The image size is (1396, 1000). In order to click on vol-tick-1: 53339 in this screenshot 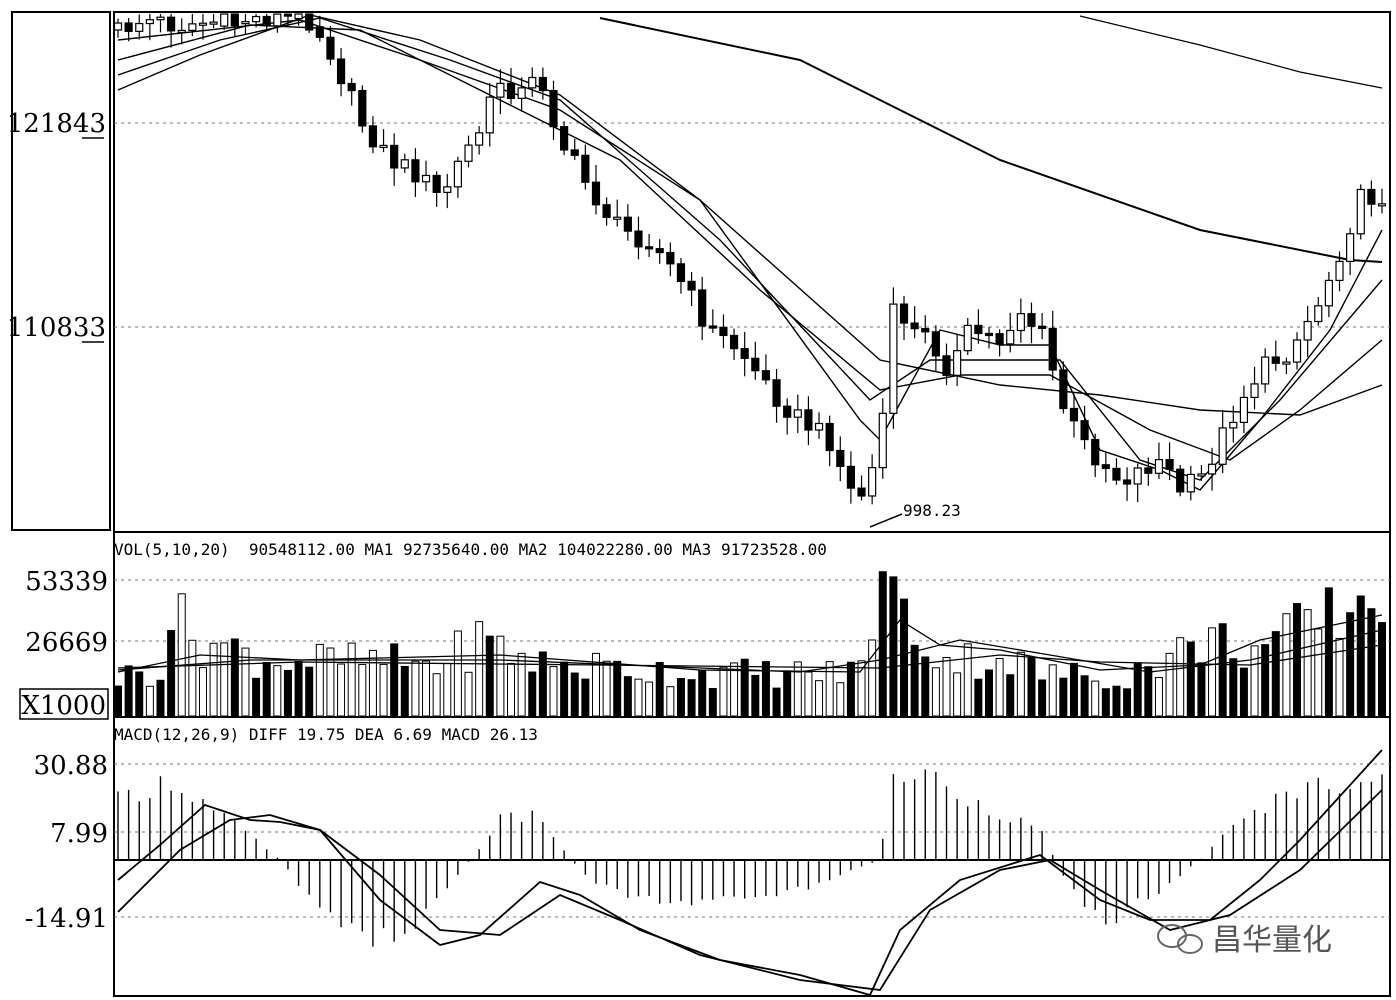, I will do `click(66, 582)`.